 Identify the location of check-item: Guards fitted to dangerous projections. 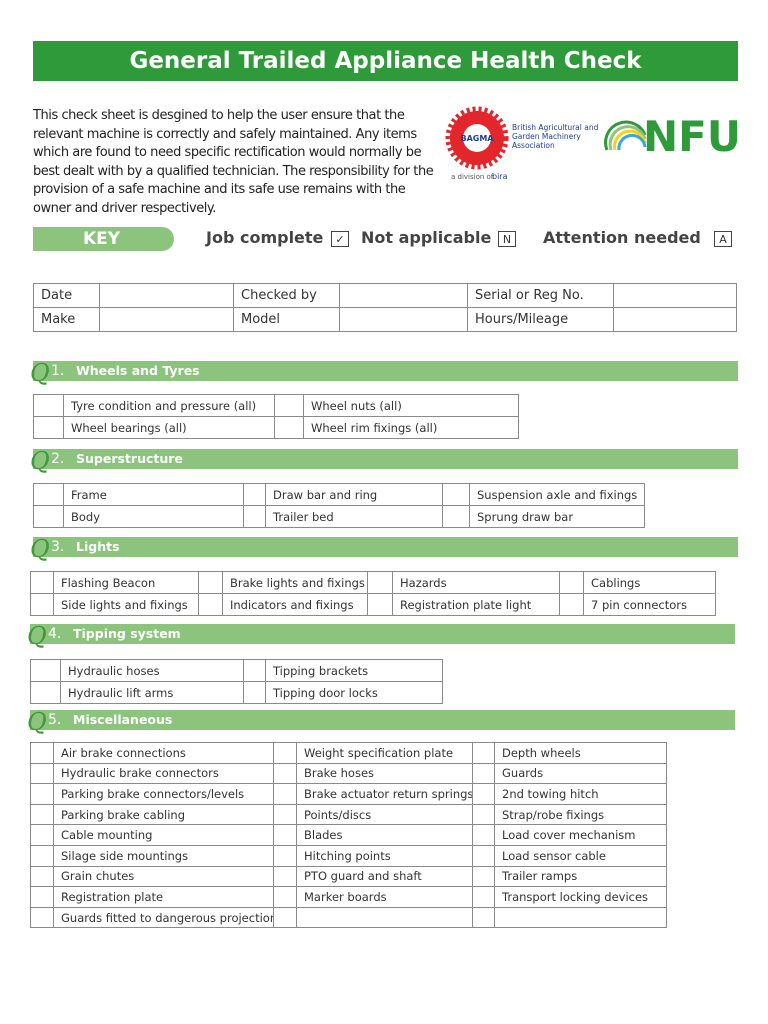
(163, 917).